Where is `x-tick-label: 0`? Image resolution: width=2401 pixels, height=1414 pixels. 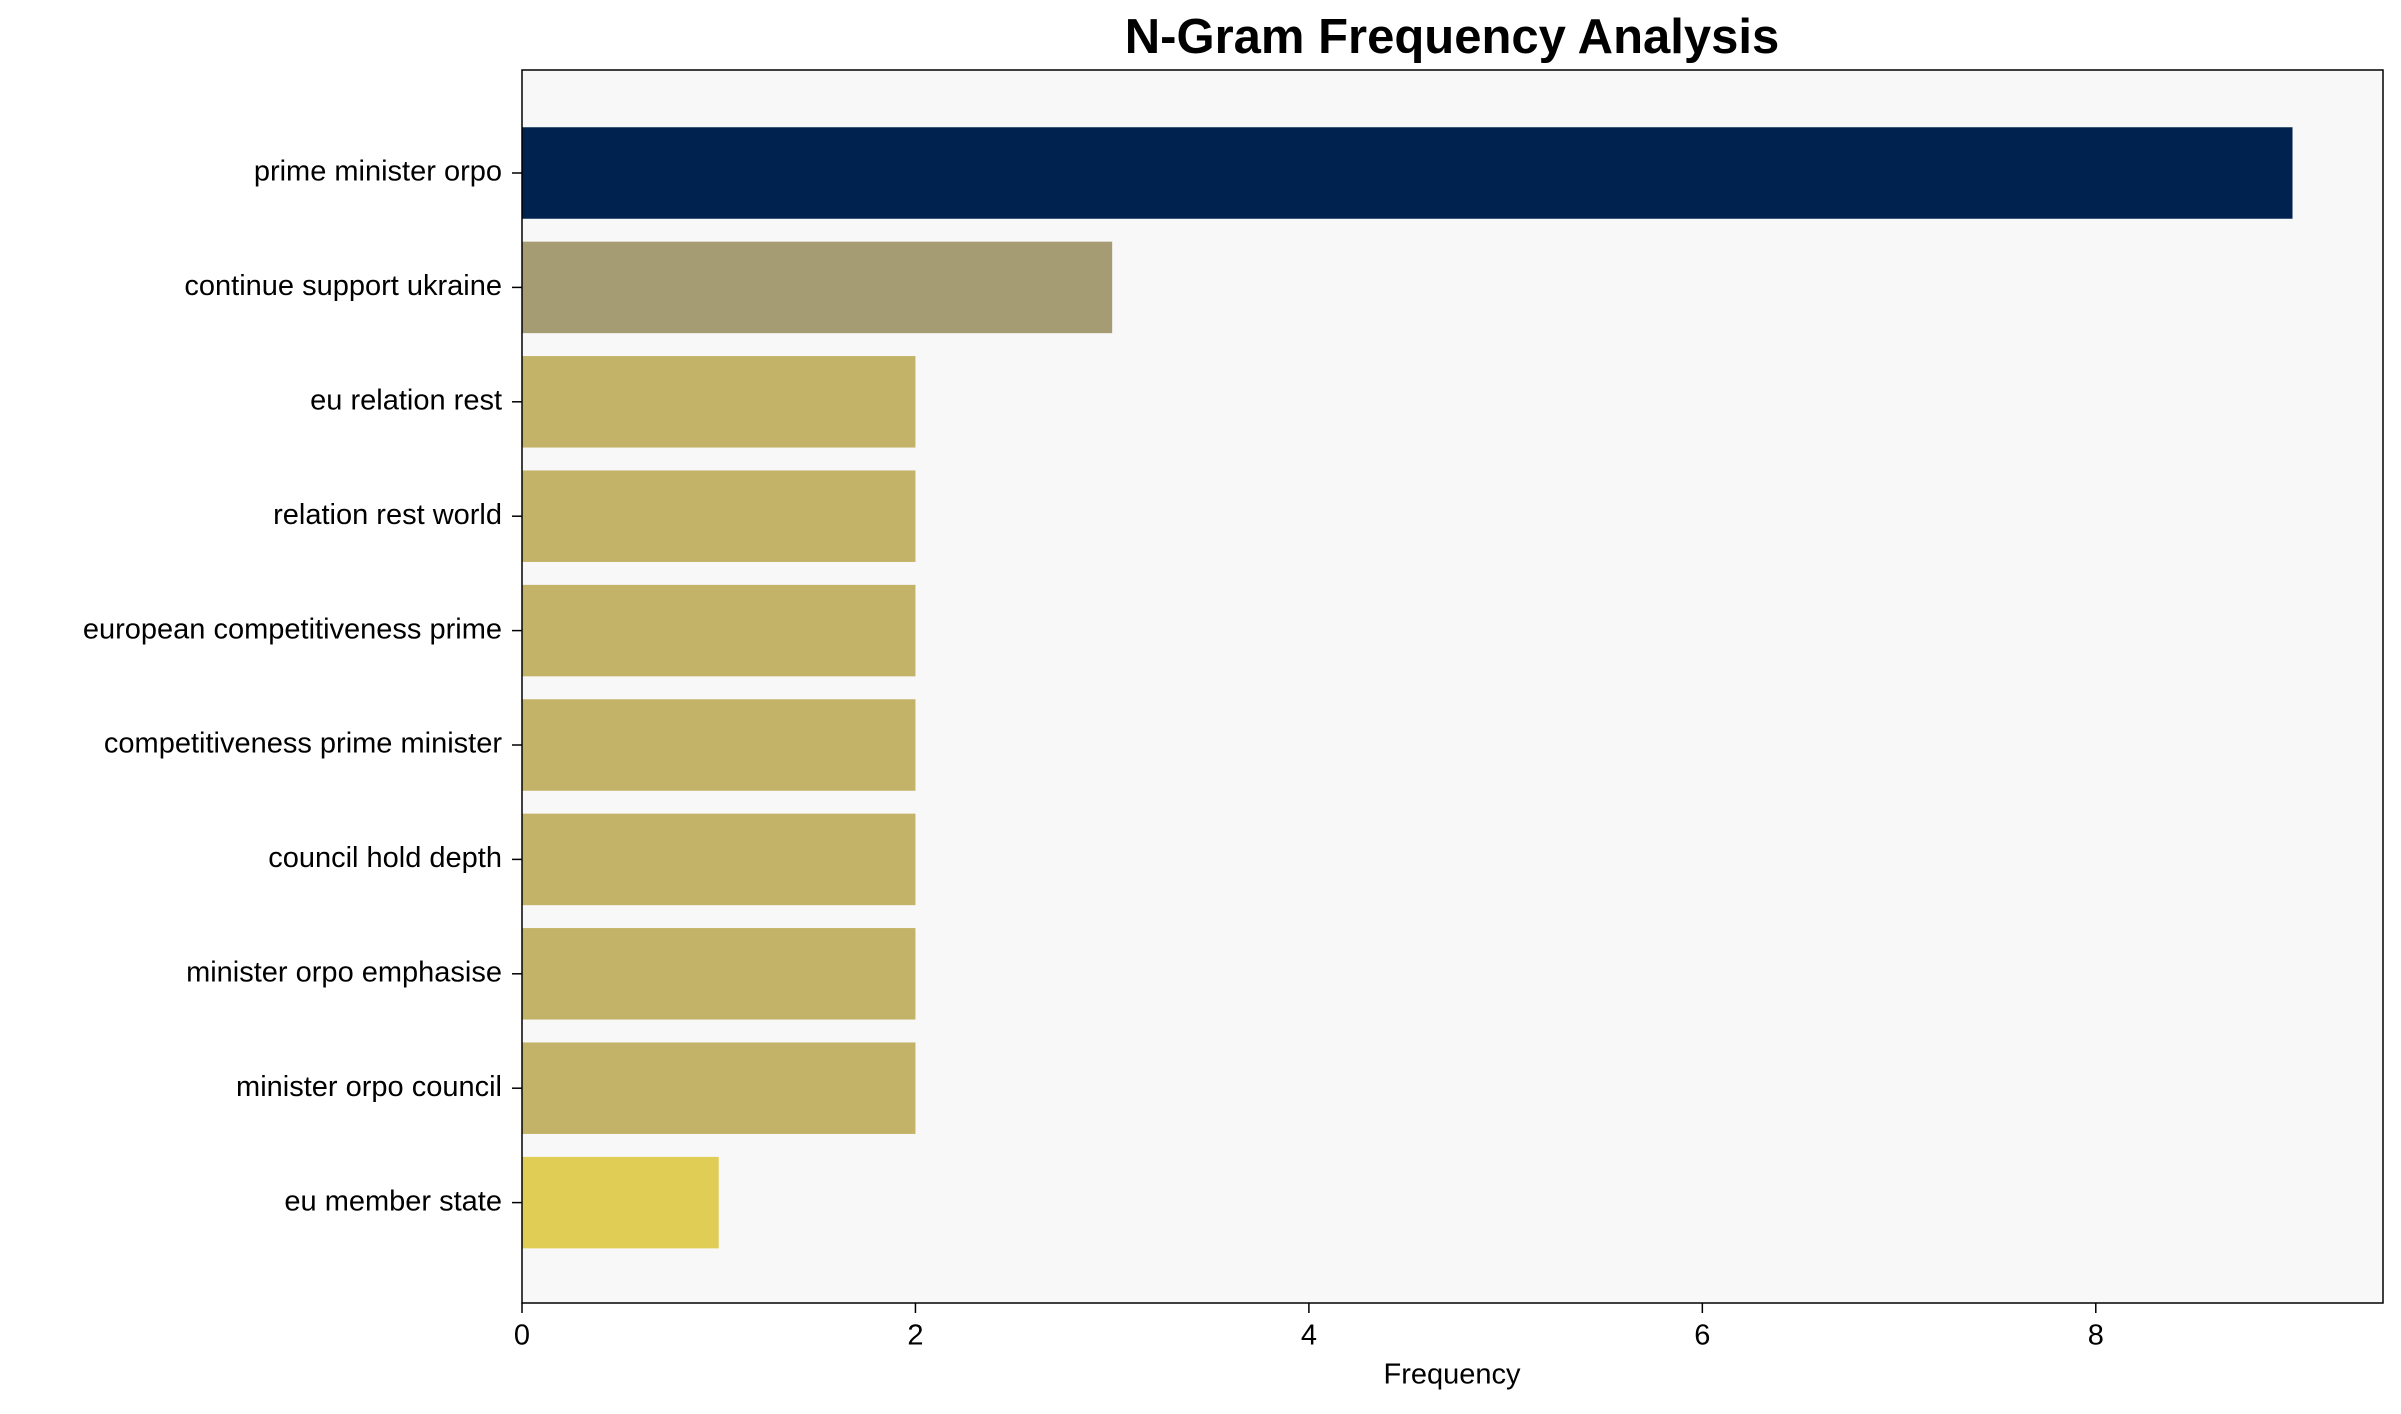 x-tick-label: 0 is located at coordinates (522, 1336).